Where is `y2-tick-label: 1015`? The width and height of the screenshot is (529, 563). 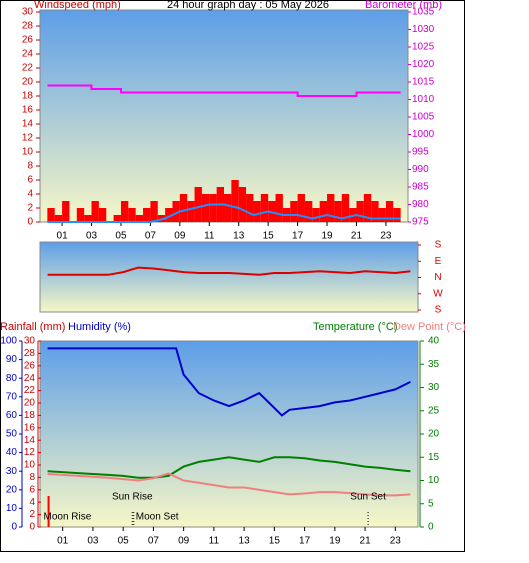
y2-tick-label: 1015 is located at coordinates (423, 82).